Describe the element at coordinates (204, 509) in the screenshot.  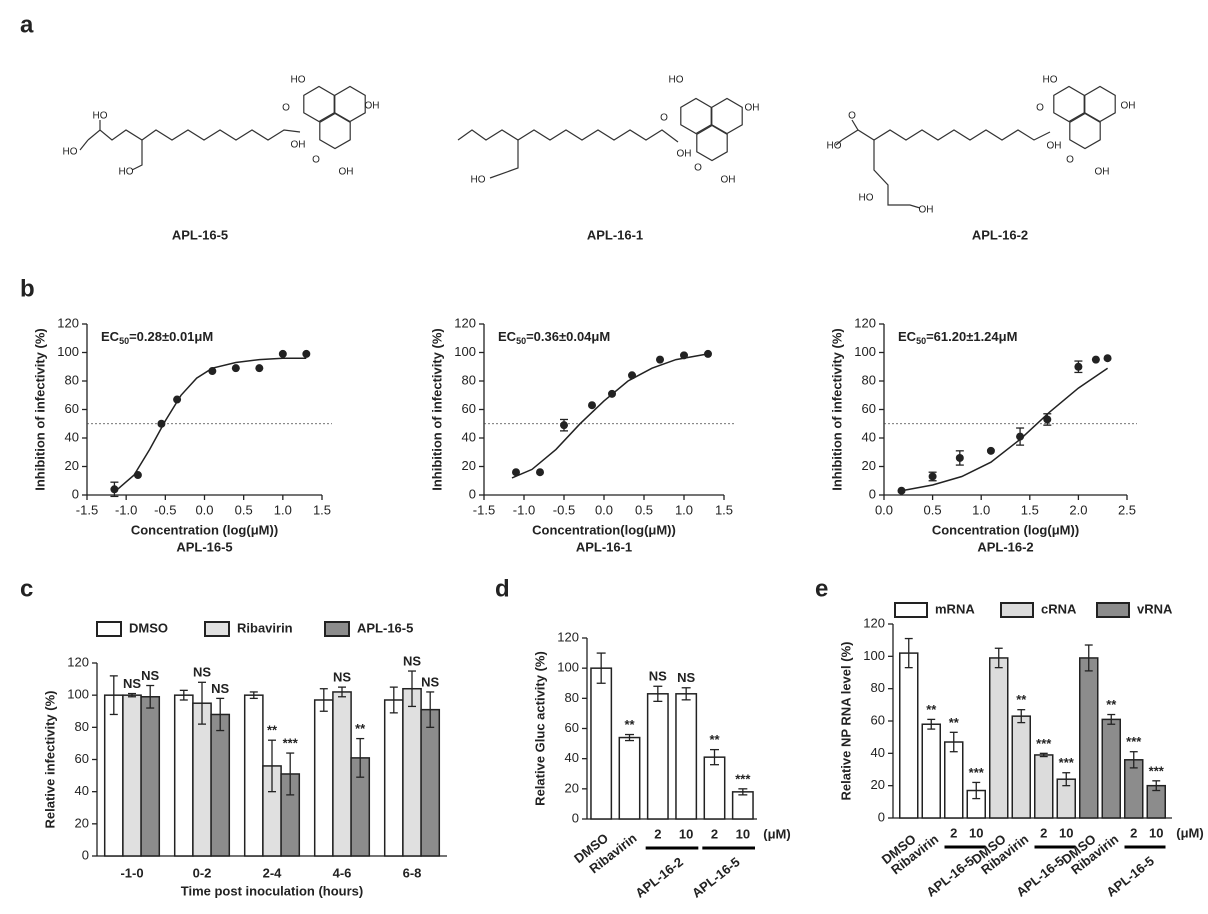
I see `x-tick-label: 0.0` at that location.